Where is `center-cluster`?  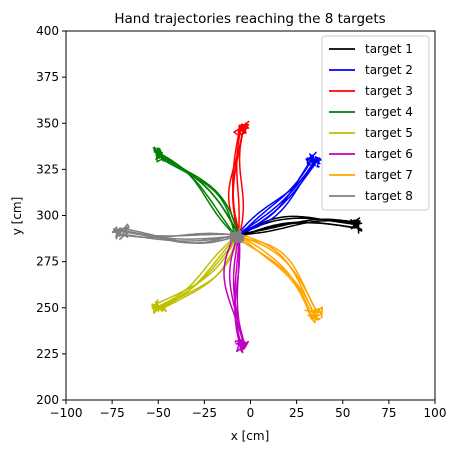
center-cluster is located at coordinates (237, 235).